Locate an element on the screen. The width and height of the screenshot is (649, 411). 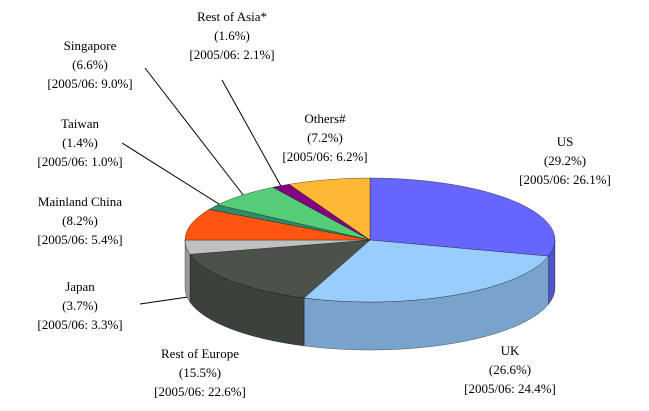
prior-label: [2005/06: 6.2%] is located at coordinates (324, 156).